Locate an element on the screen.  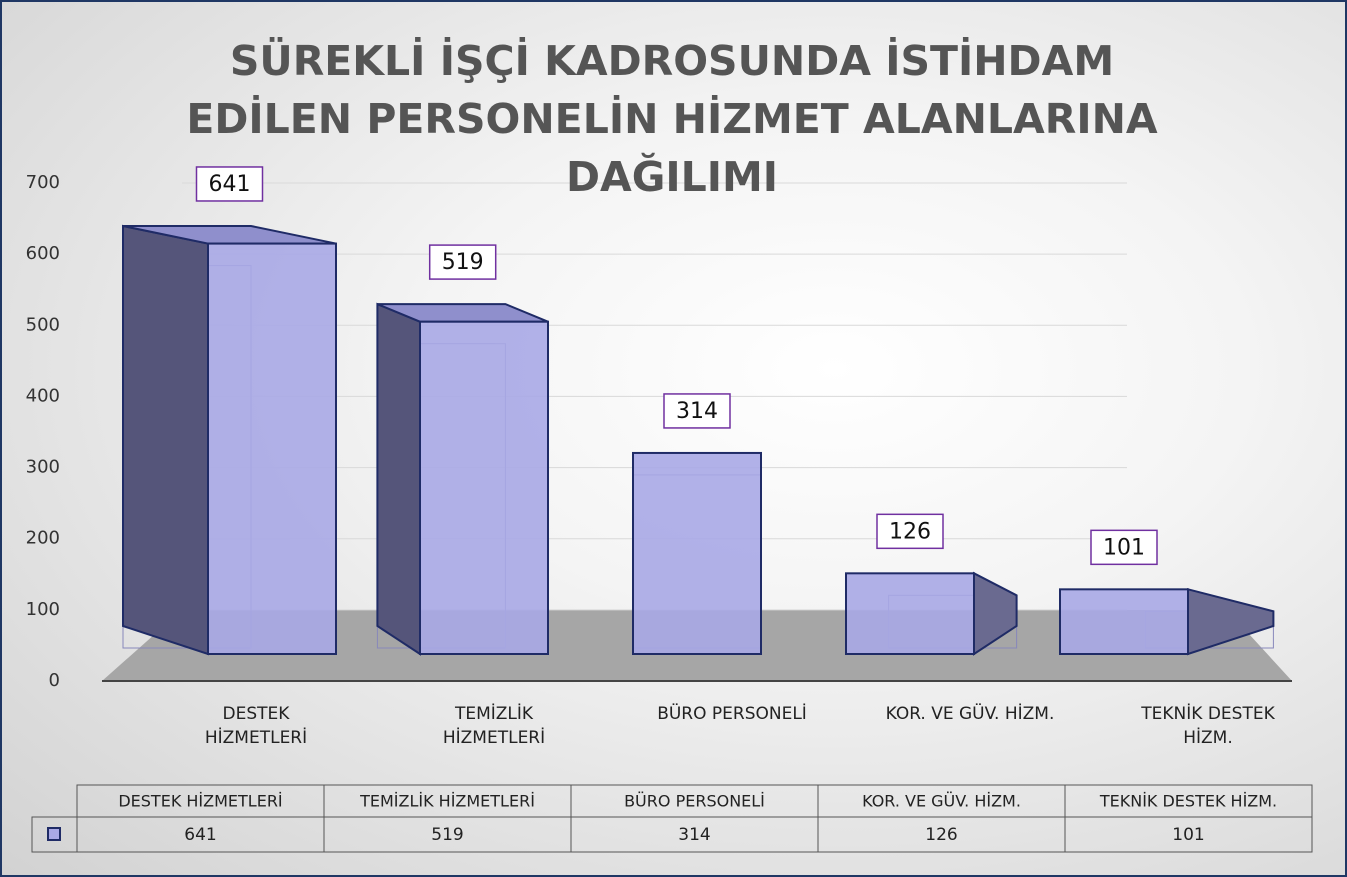
table-value: 641 is located at coordinates (200, 835).